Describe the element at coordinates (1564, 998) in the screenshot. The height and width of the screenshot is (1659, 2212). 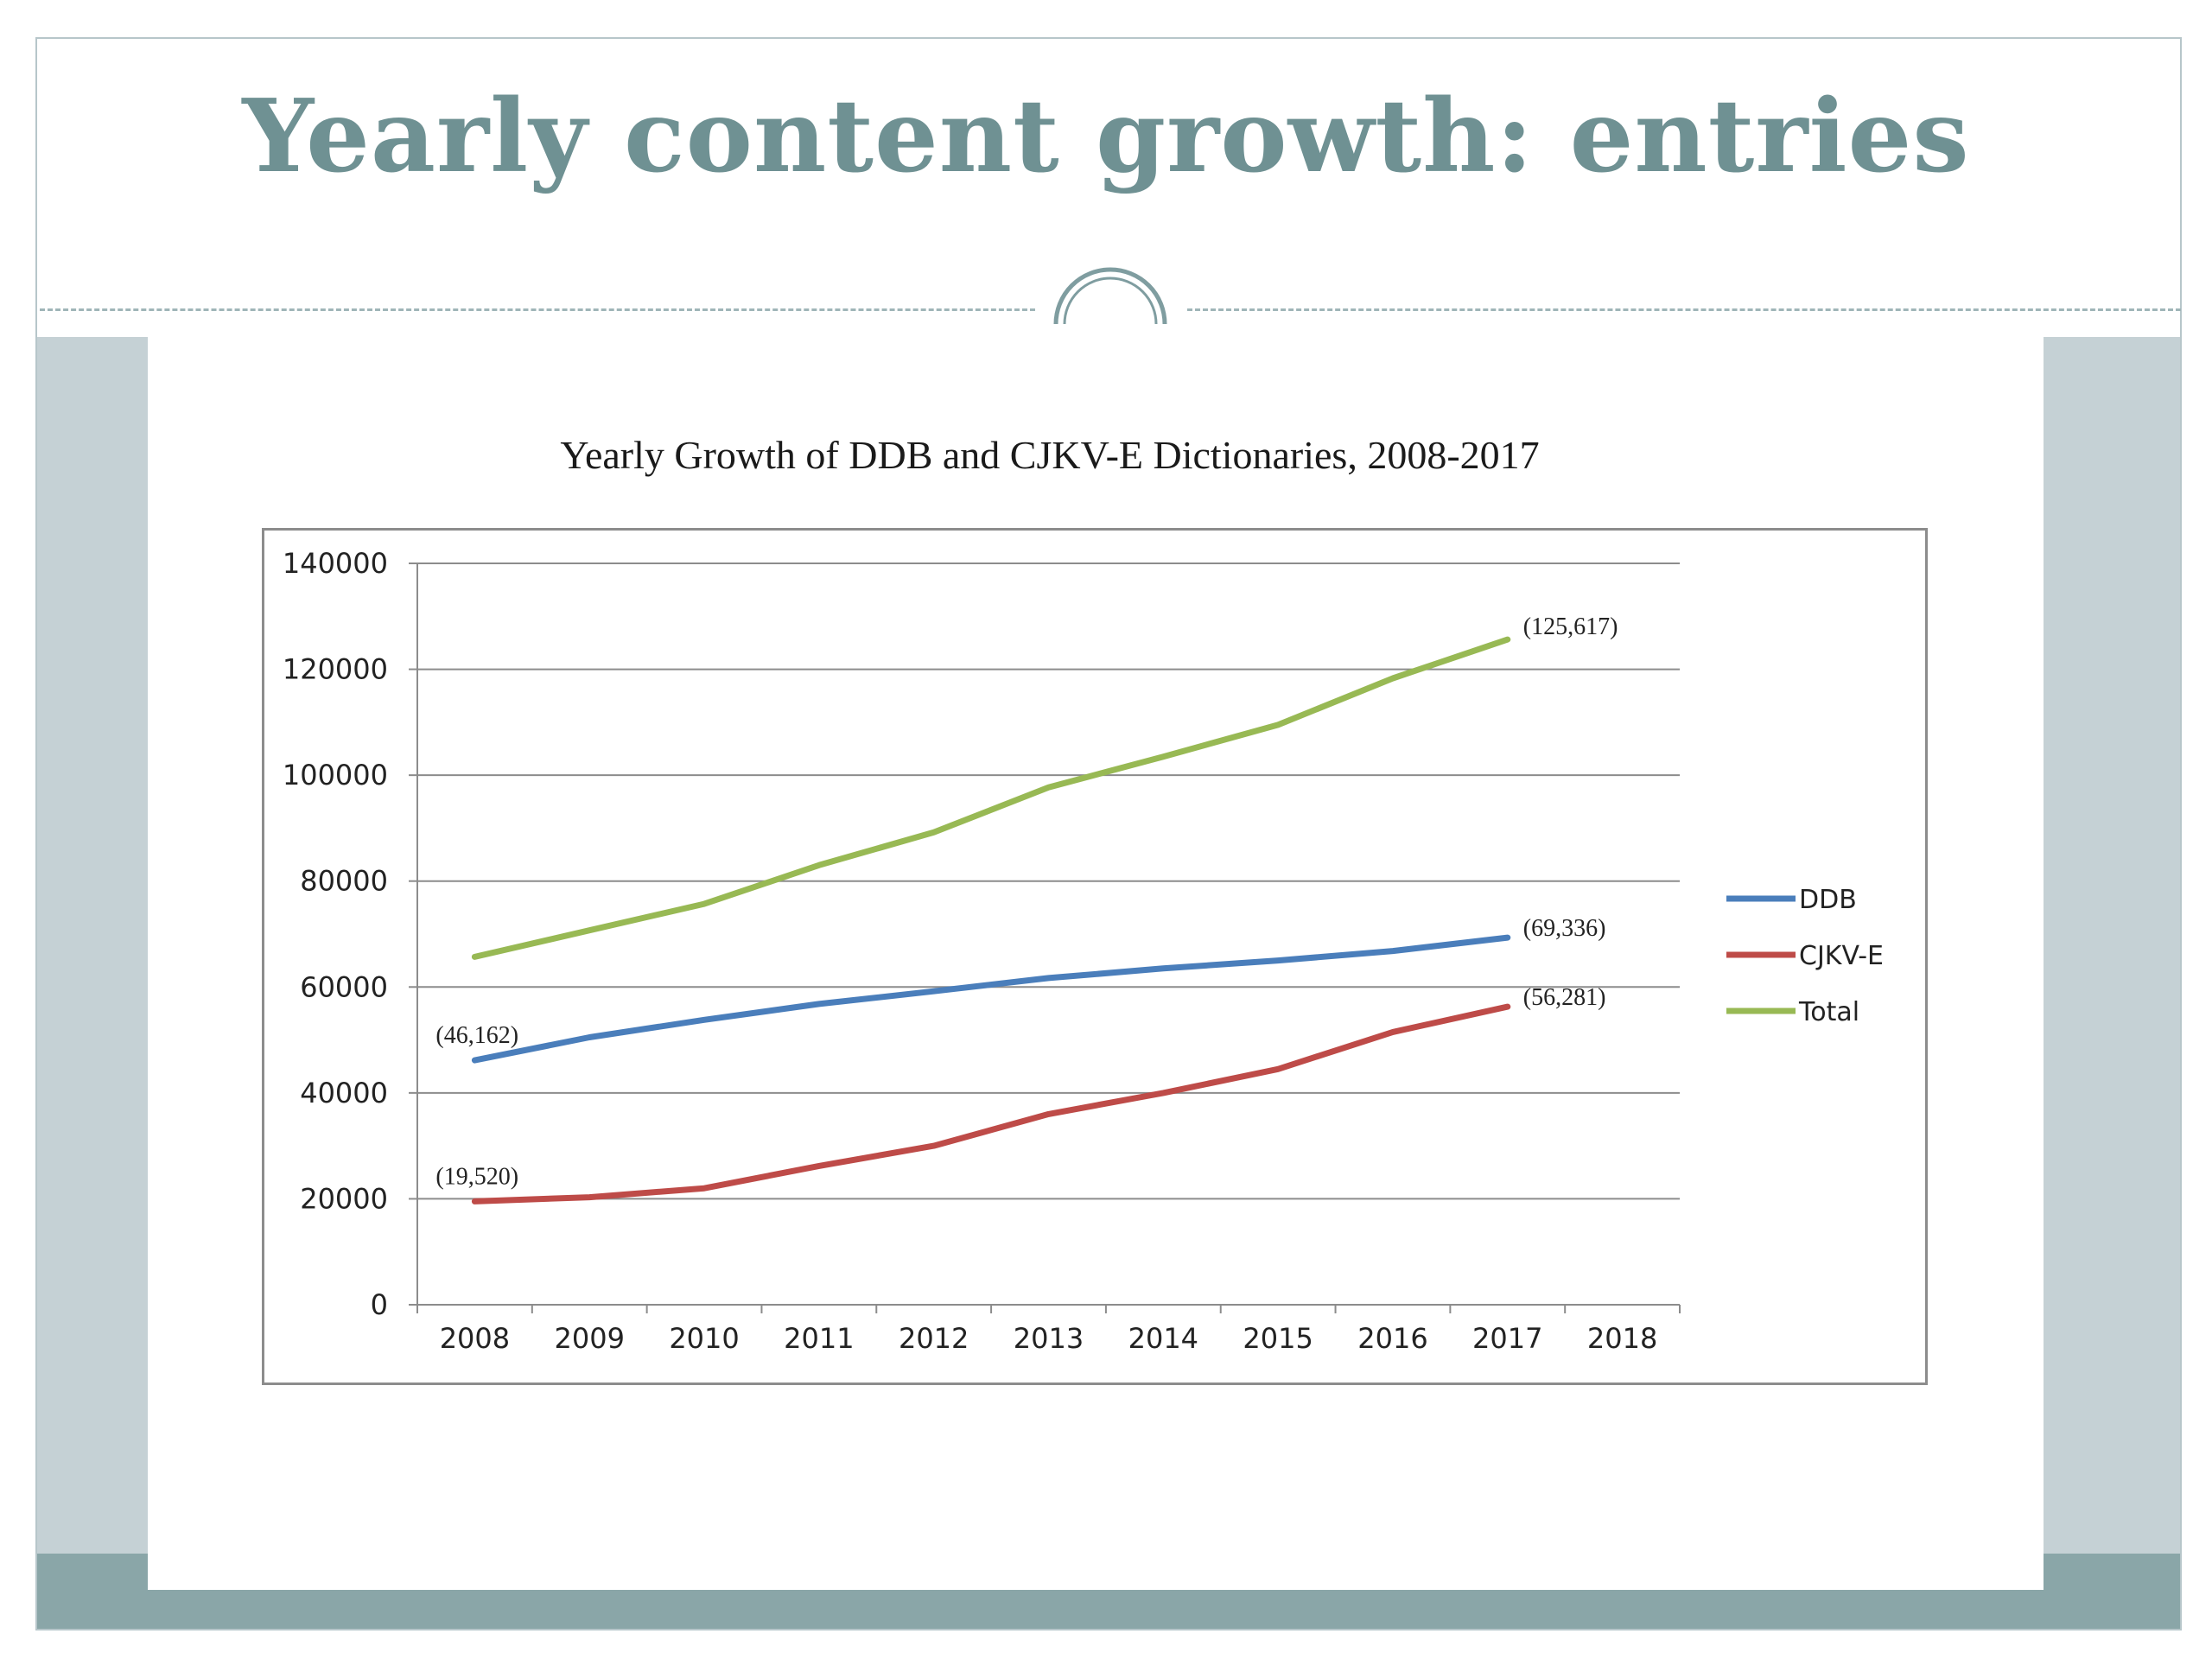
I see `data-label: (56,281)` at that location.